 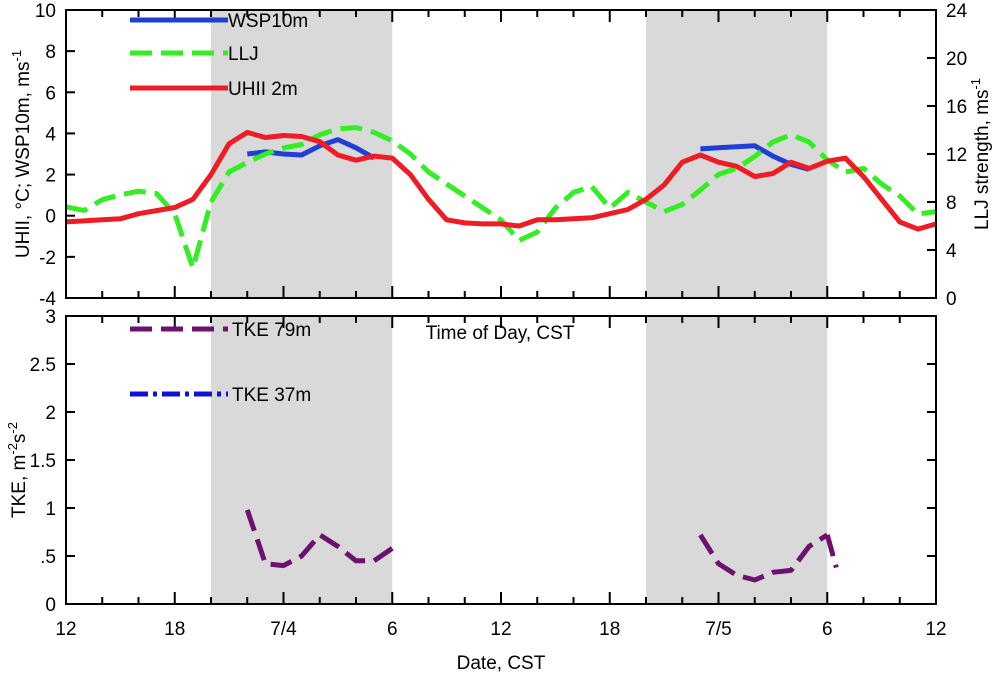 I want to click on y-tick-label: 3, so click(x=50, y=317).